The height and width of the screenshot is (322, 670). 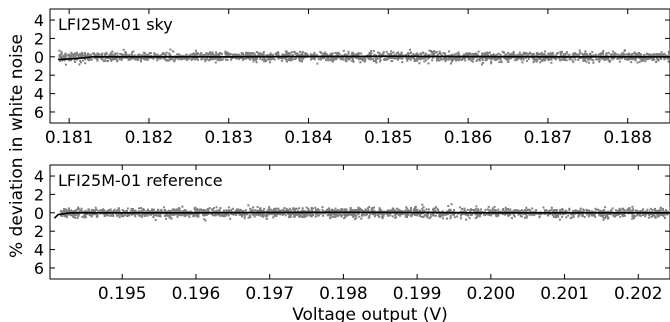 What do you see at coordinates (39, 194) in the screenshot?
I see `y-tick-label: 2` at bounding box center [39, 194].